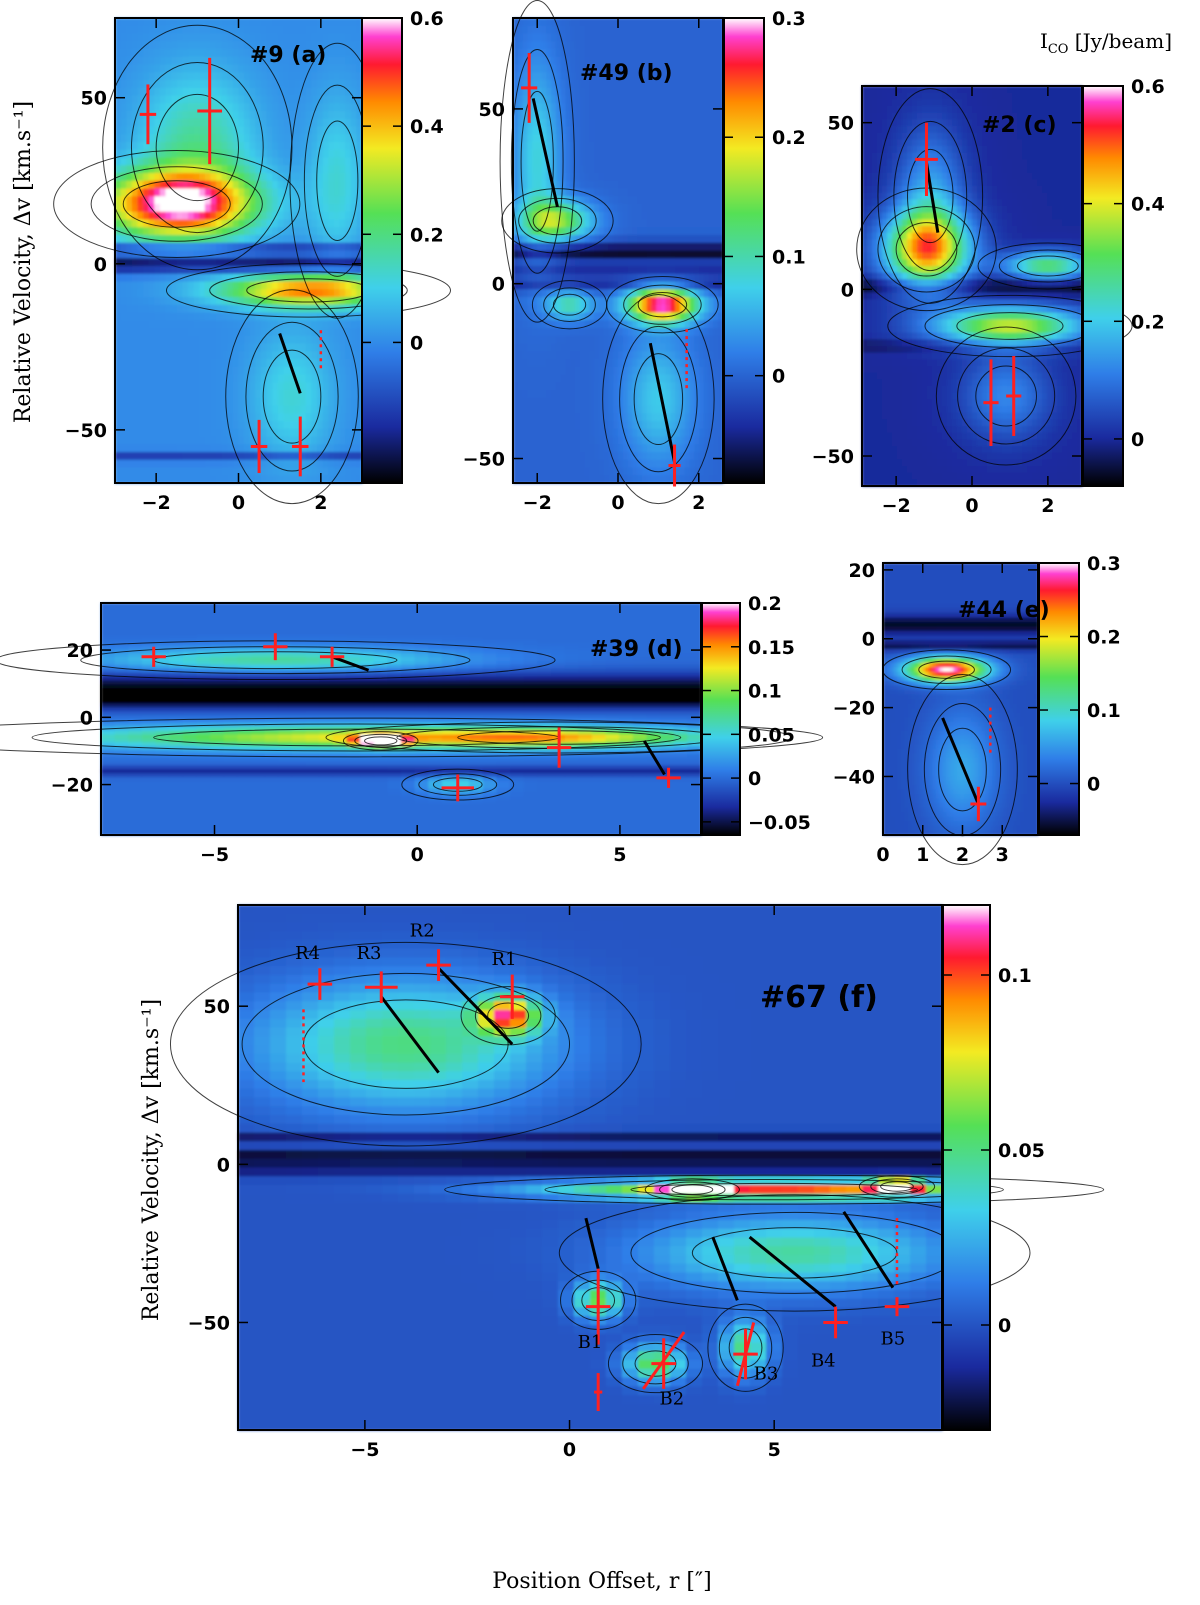 This screenshot has width=1200, height=1605. Describe the element at coordinates (337, 181) in the screenshot. I see `contour` at that location.